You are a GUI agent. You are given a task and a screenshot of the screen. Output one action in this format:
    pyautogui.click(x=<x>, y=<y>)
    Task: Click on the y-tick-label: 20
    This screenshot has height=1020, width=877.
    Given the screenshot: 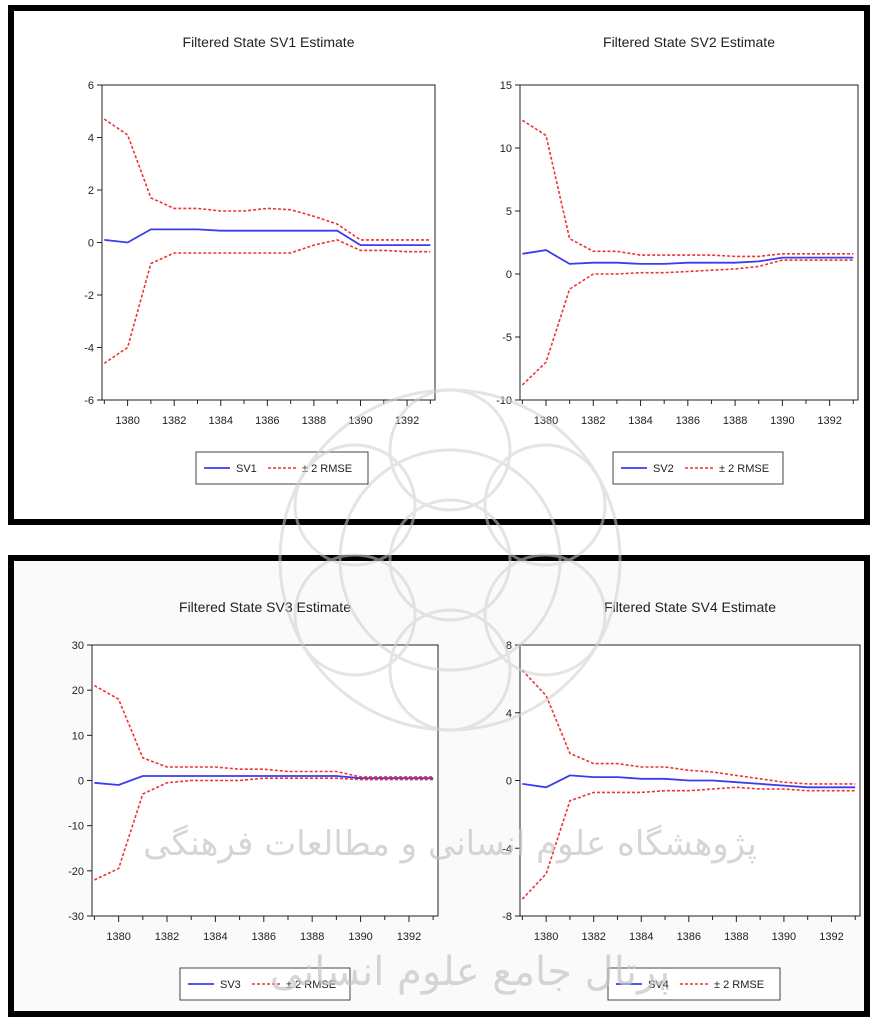 What is the action you would take?
    pyautogui.click(x=78, y=691)
    